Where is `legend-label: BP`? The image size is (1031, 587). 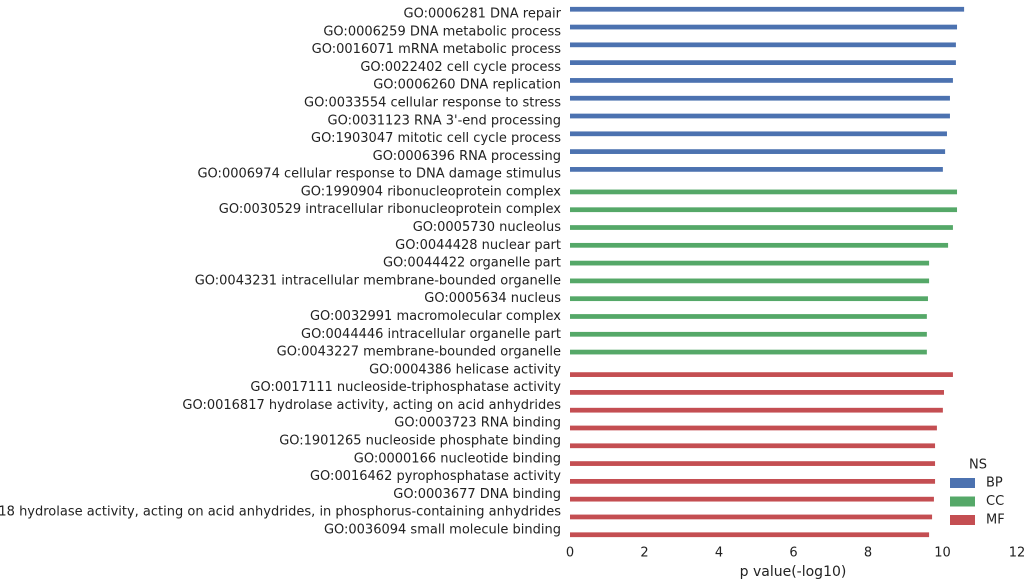
legend-label: BP is located at coordinates (994, 483).